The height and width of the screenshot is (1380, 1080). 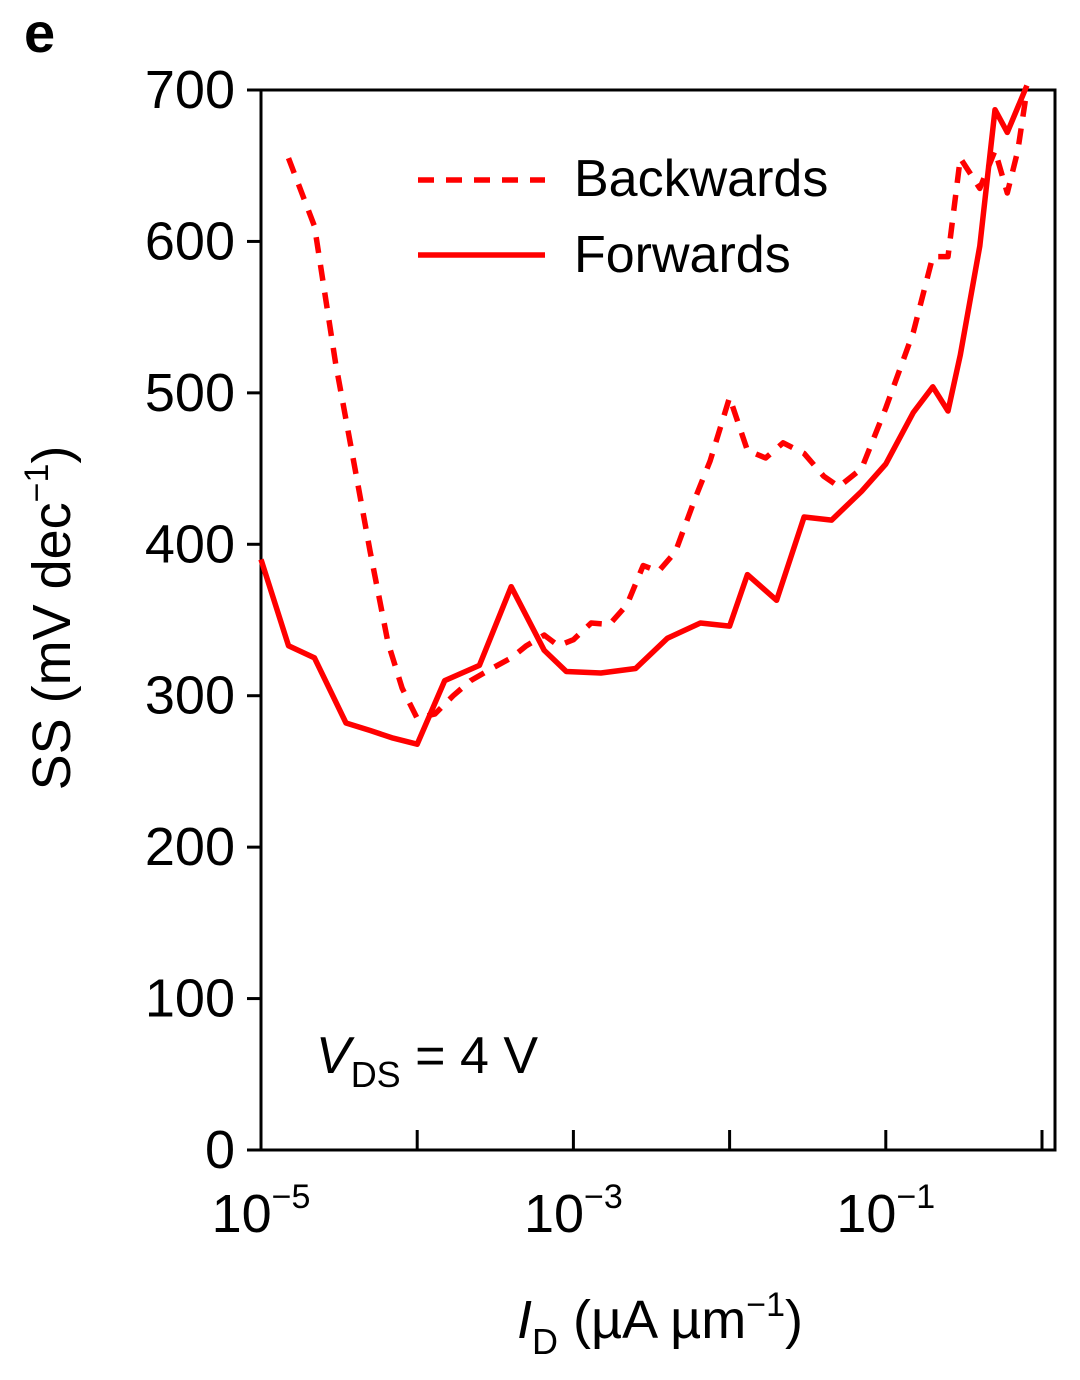 I want to click on y-tick-label: 500, so click(x=190, y=393).